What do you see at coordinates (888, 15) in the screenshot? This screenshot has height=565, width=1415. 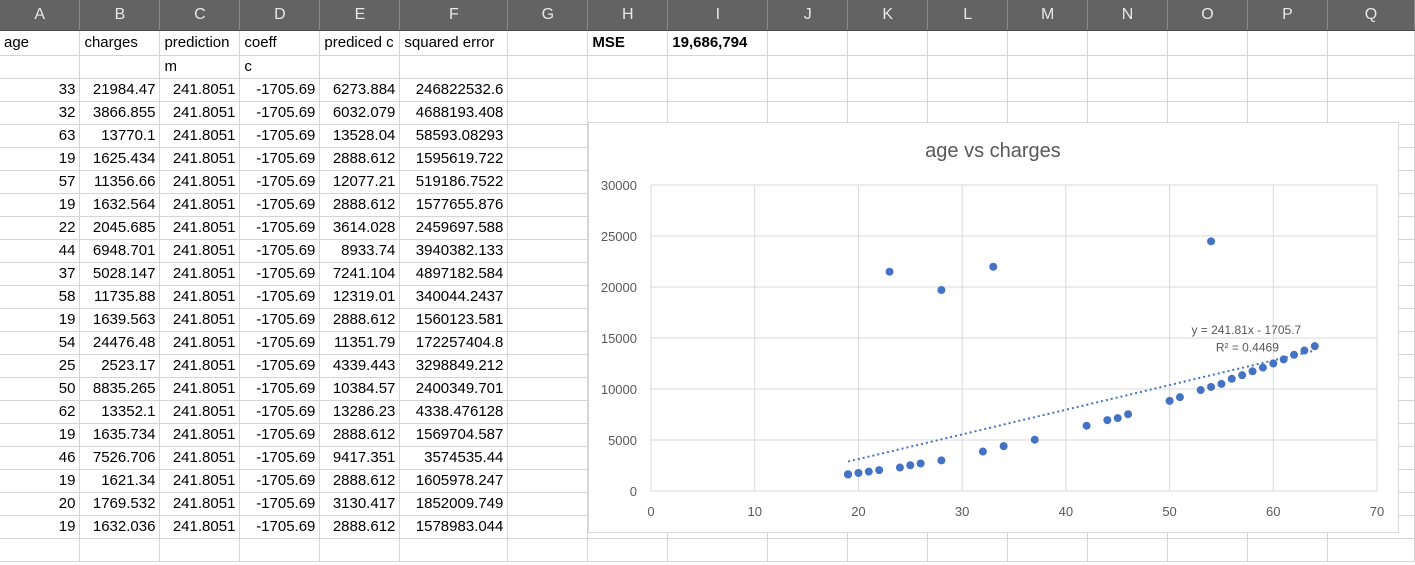 I see `column-header-k: K` at bounding box center [888, 15].